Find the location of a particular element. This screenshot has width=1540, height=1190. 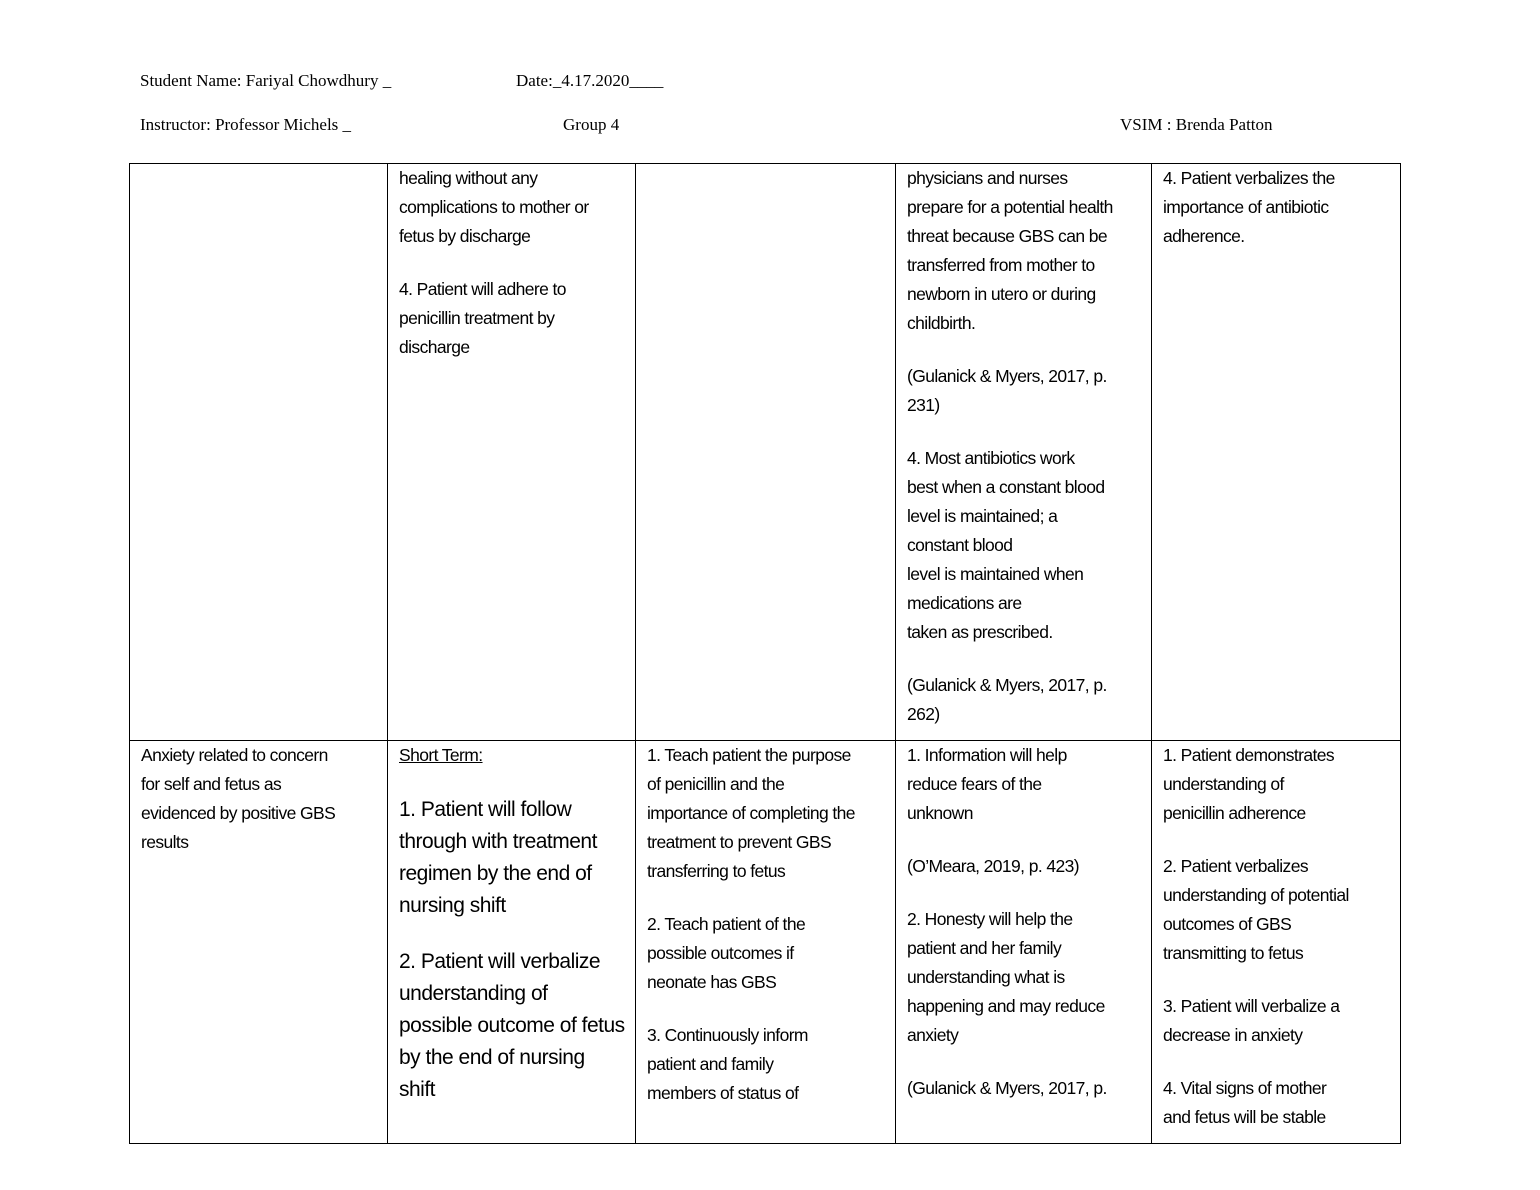

text-line: penicillin adherence is located at coordinates (1234, 813).